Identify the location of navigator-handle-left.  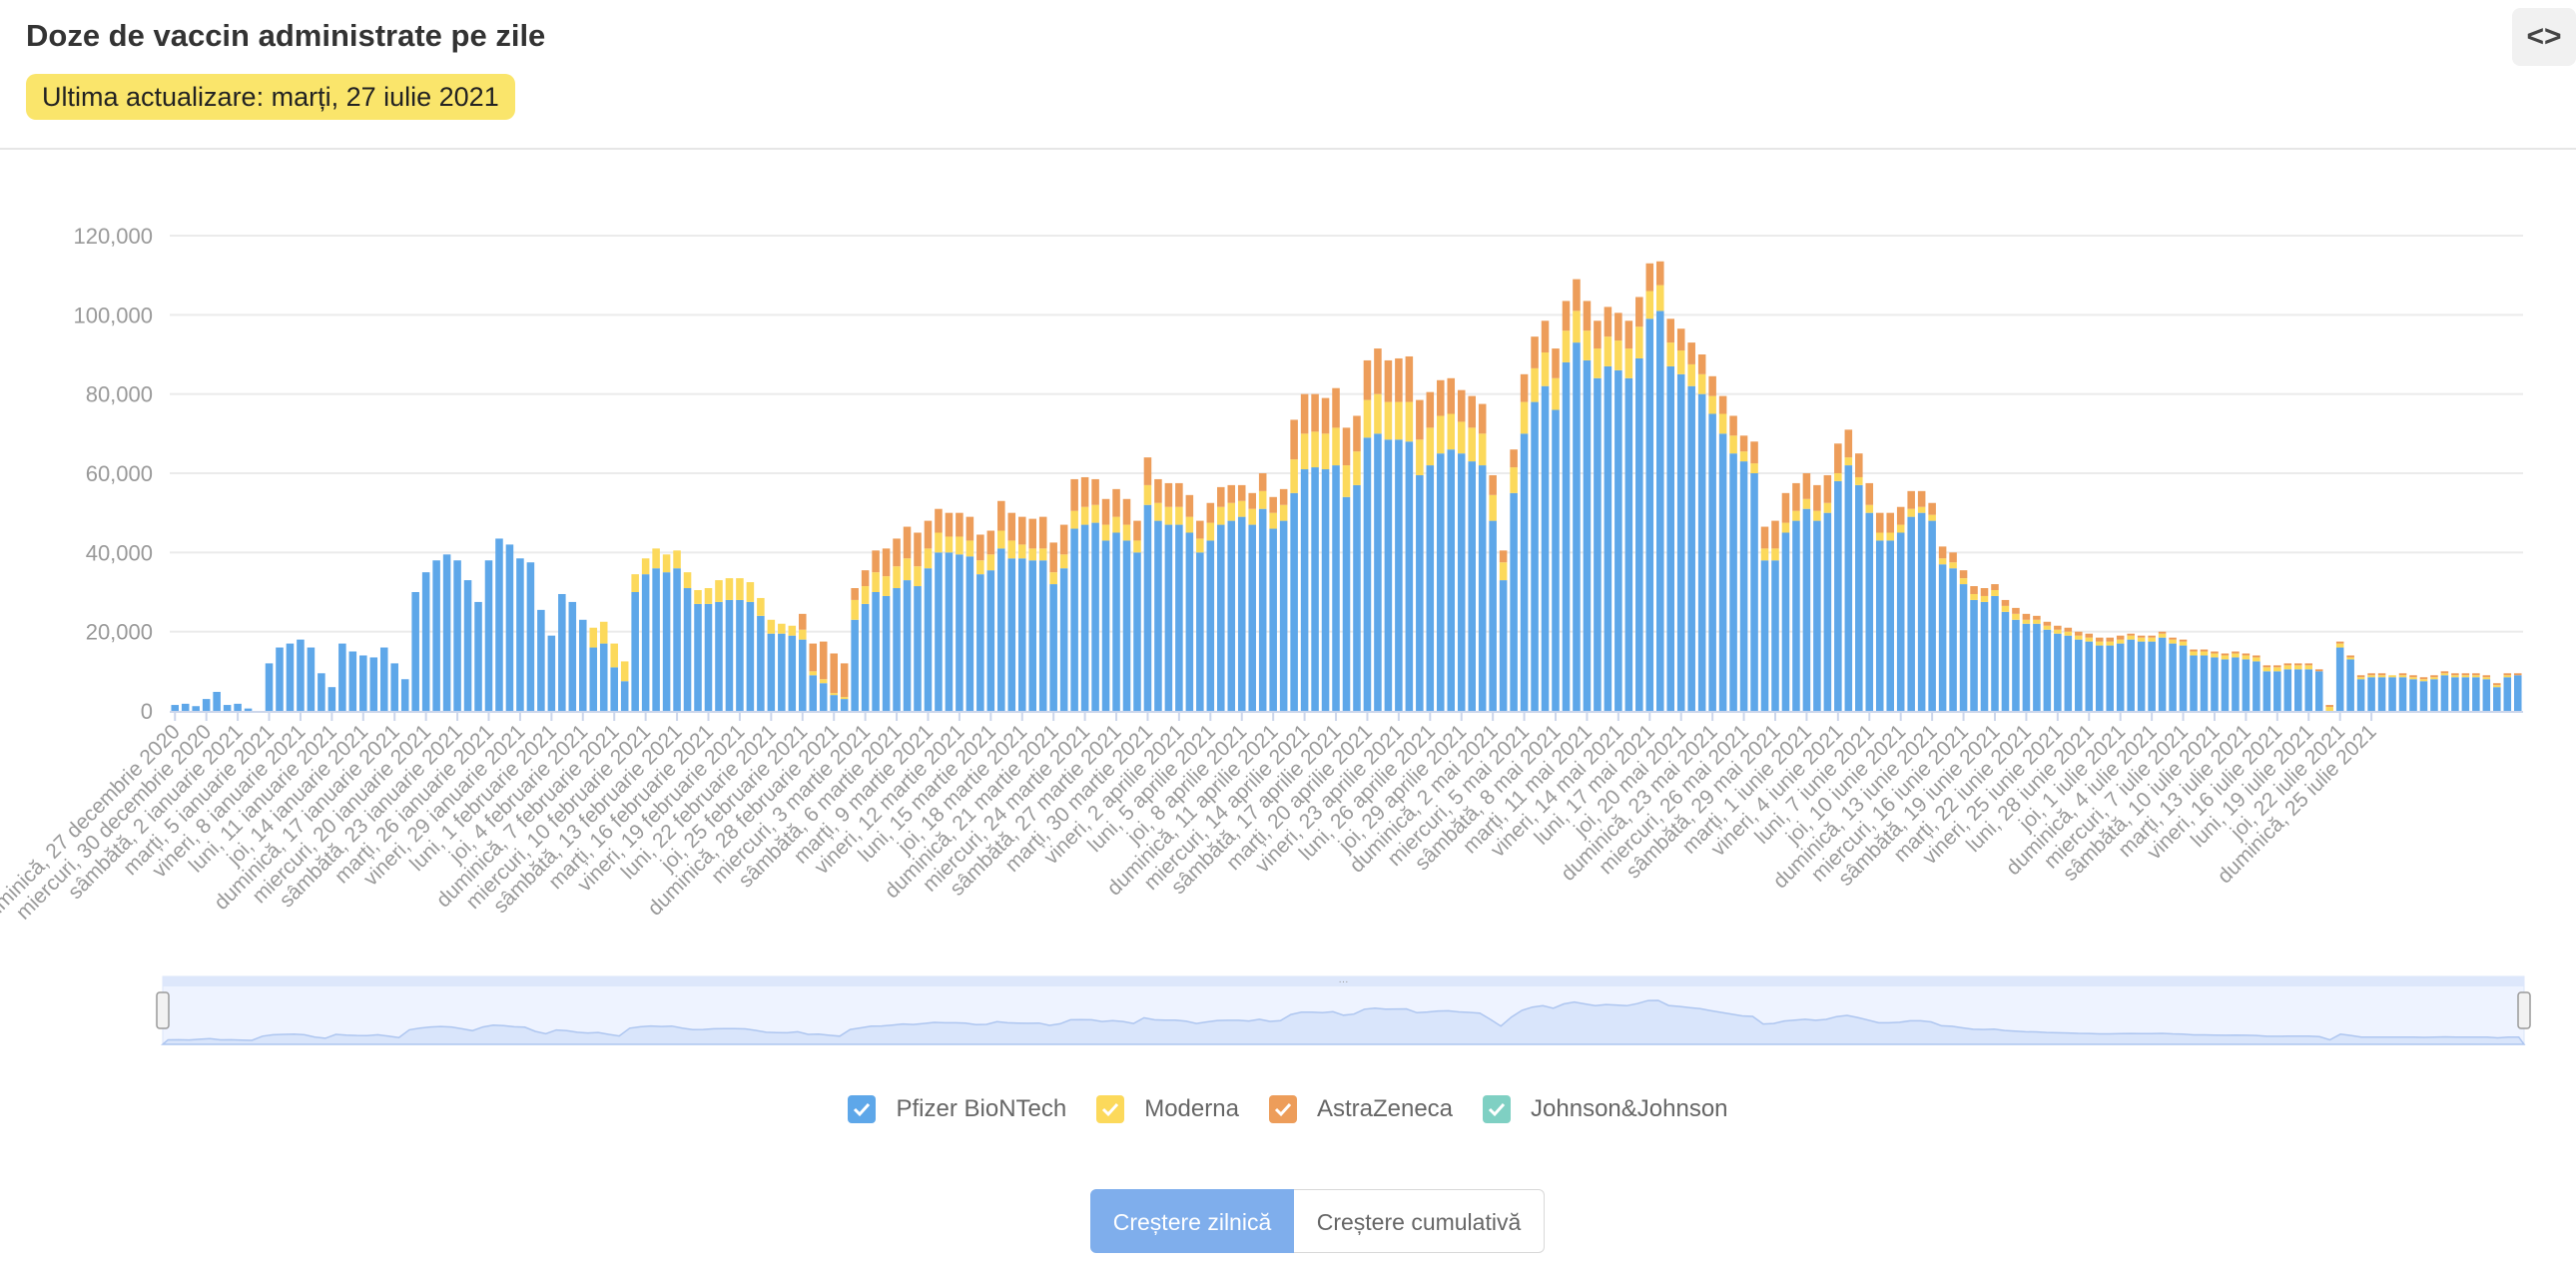
(163, 1010).